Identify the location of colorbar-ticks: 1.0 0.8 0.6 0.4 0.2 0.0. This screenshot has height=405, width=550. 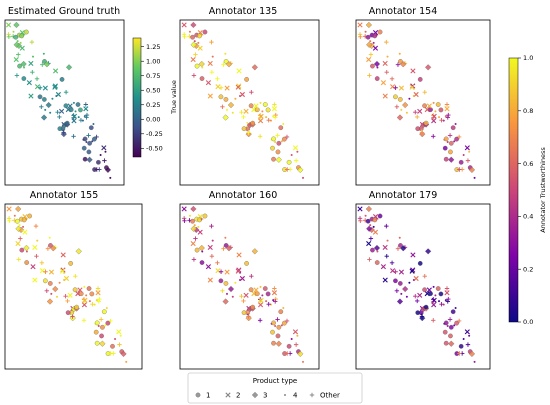
(525, 190).